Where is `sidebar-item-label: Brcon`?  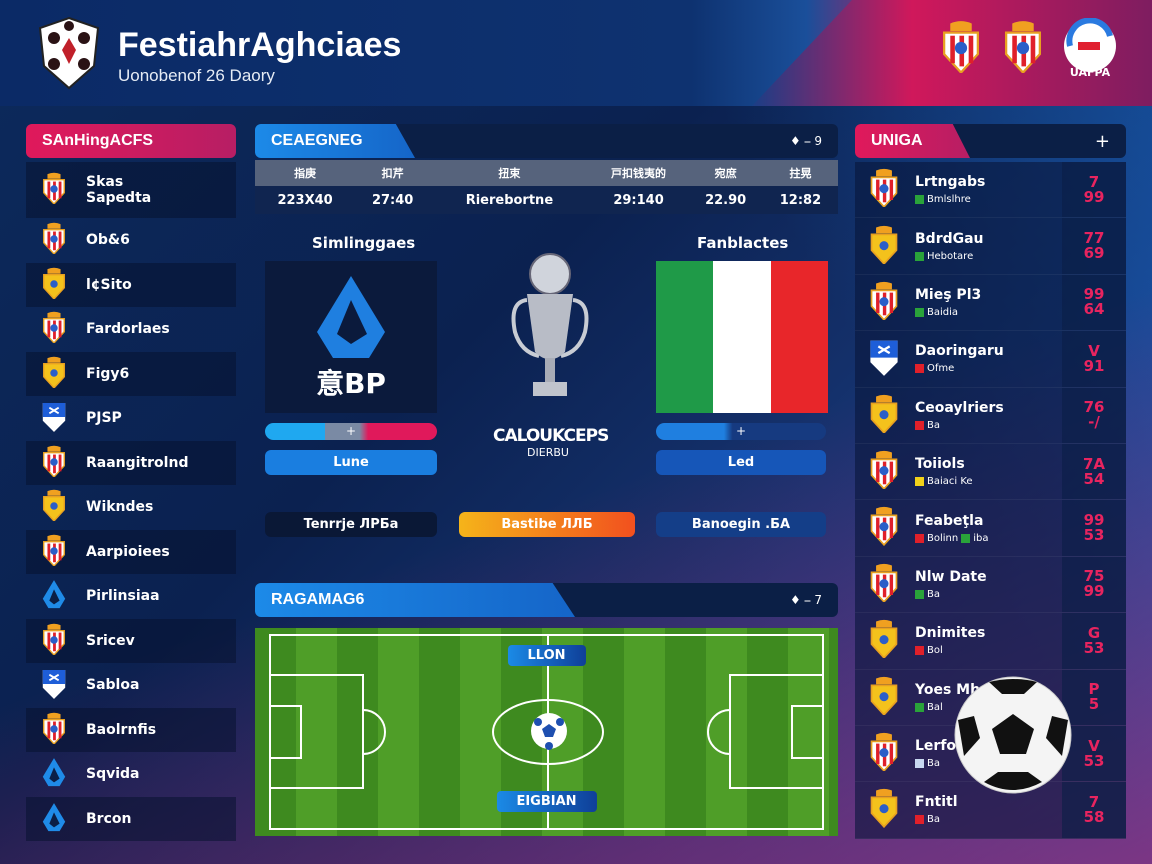
sidebar-item-label: Brcon is located at coordinates (109, 818).